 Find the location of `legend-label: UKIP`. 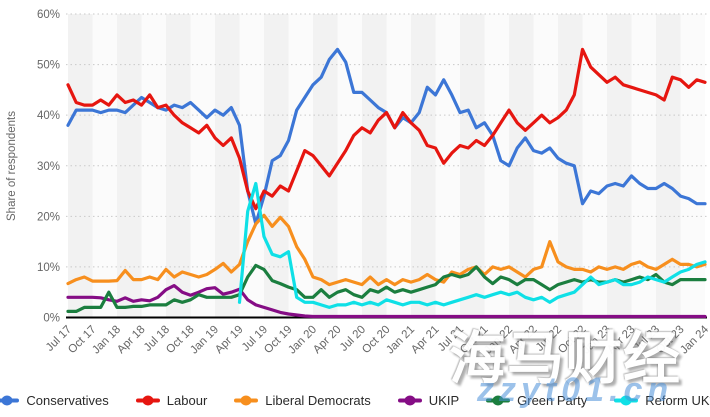

legend-label: UKIP is located at coordinates (444, 400).